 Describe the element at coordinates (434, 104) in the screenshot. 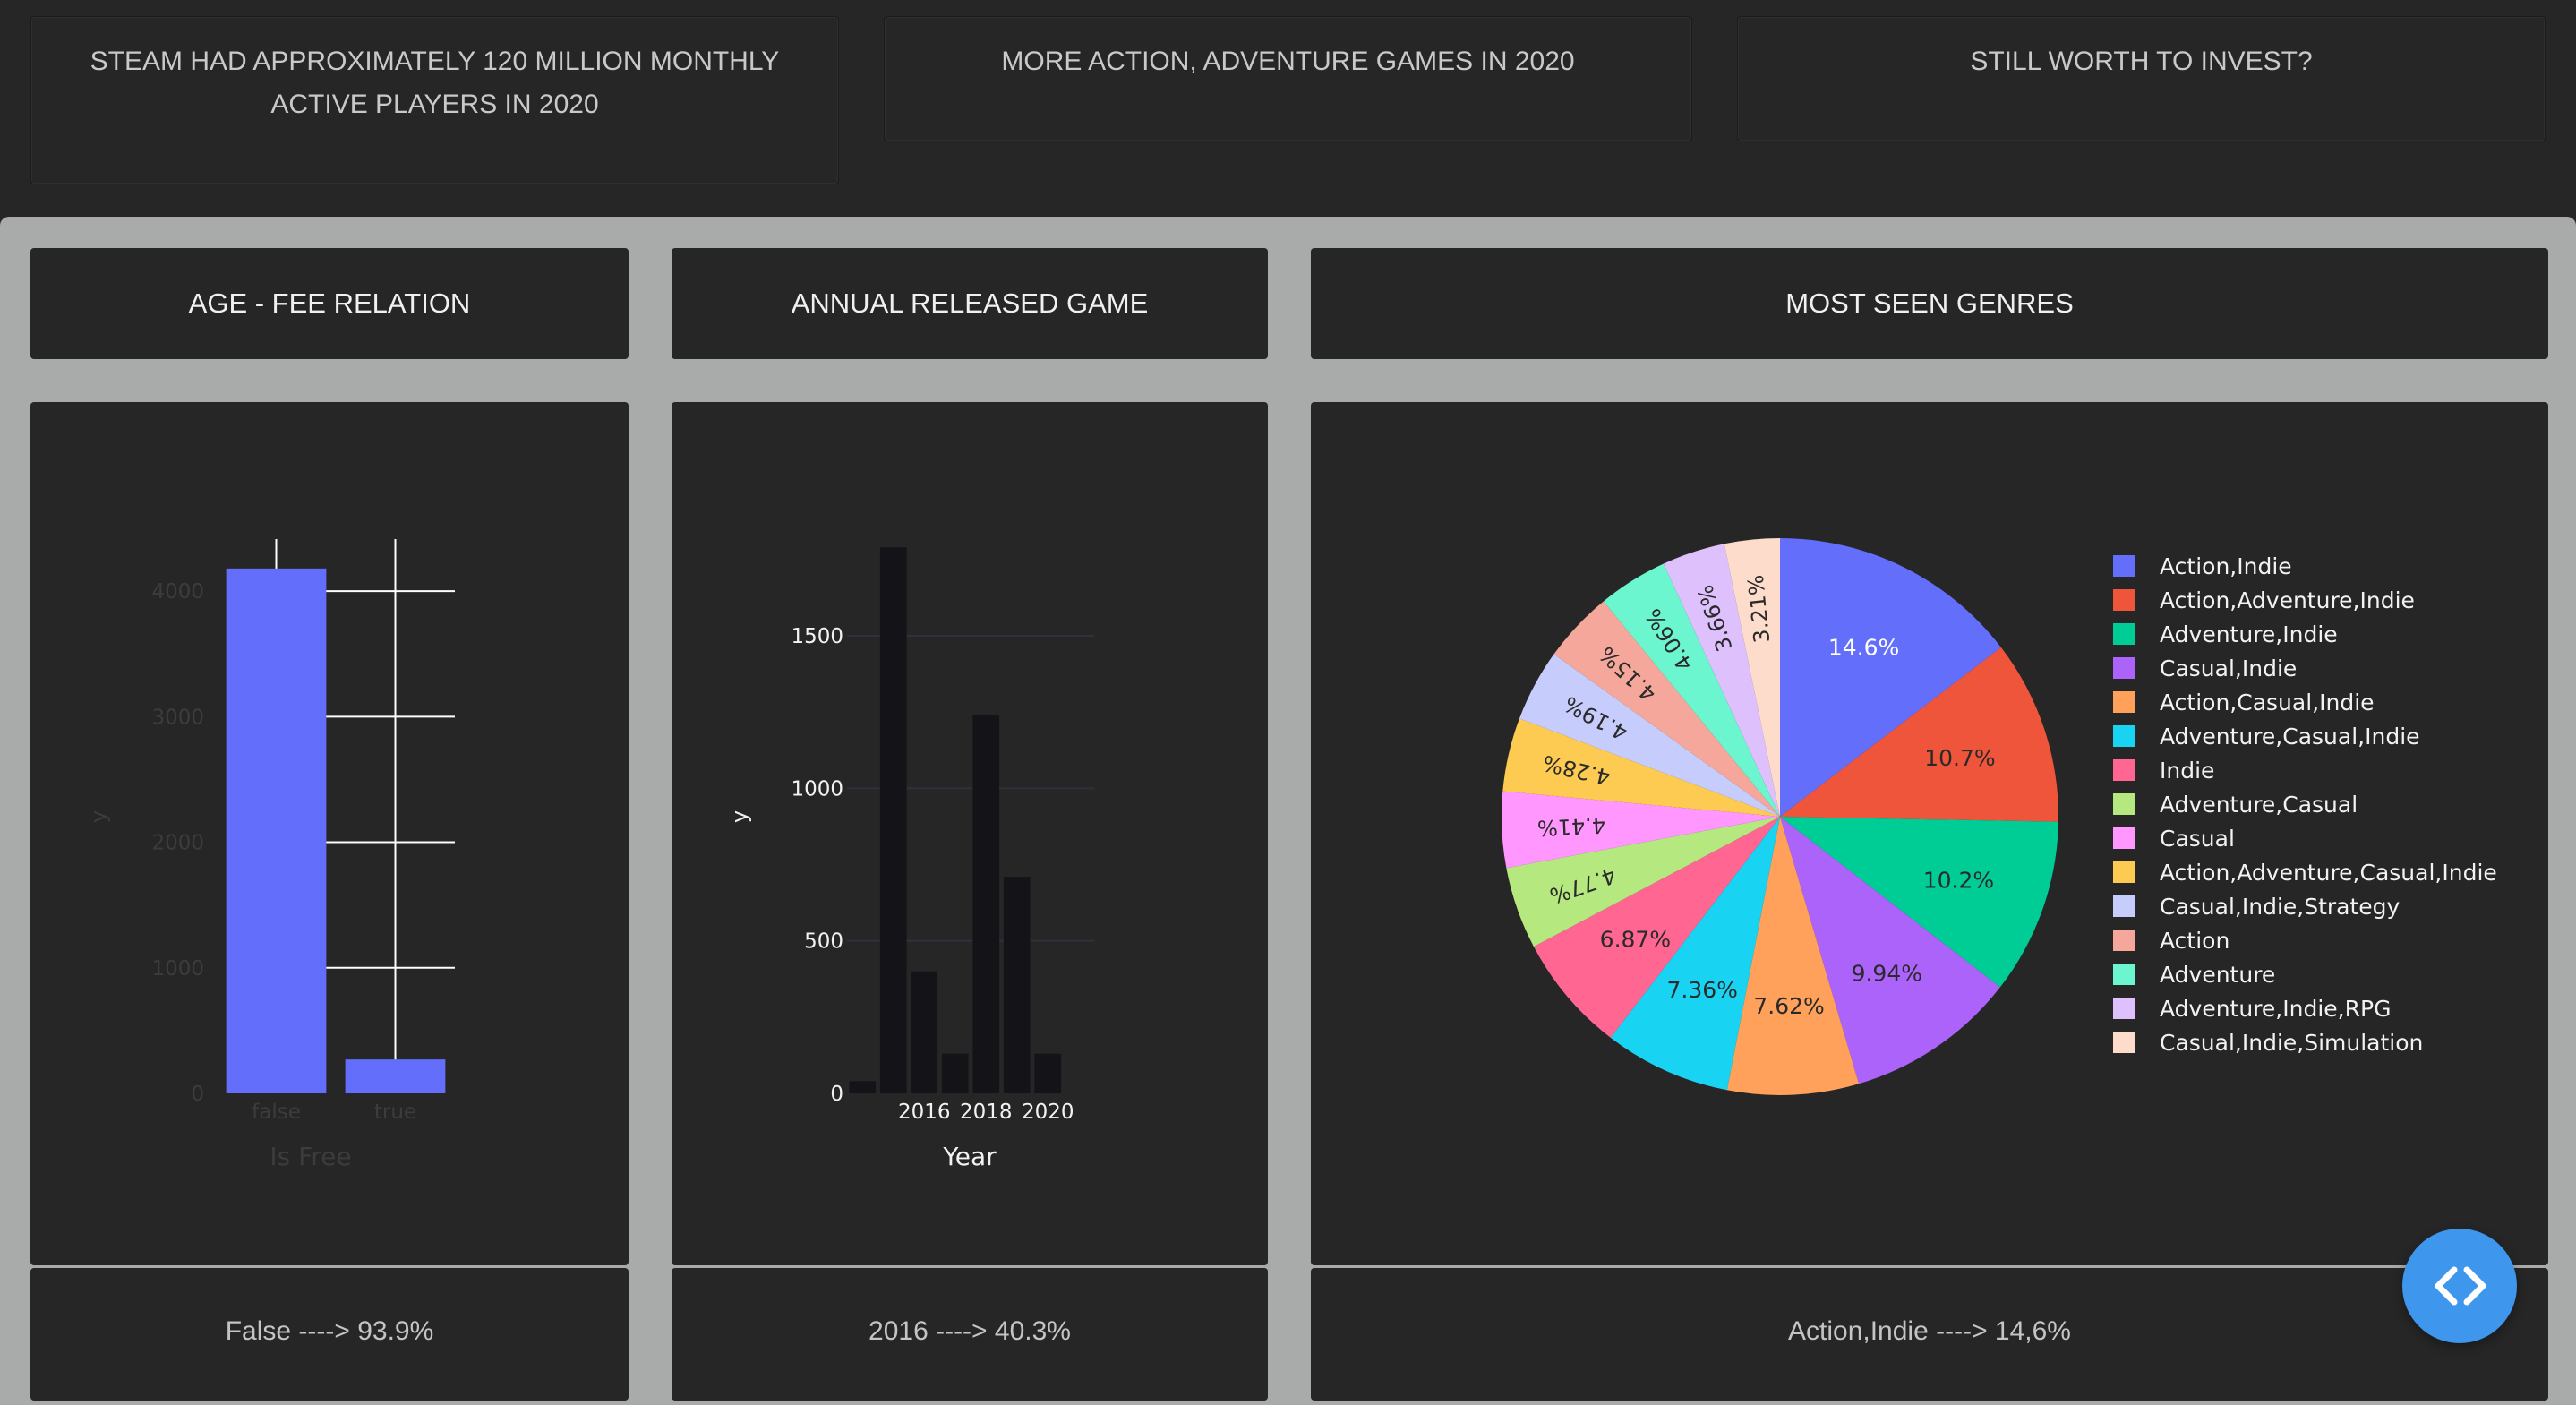

I see `headline-line-2: ACTIVE PLAYERS IN 2020` at that location.